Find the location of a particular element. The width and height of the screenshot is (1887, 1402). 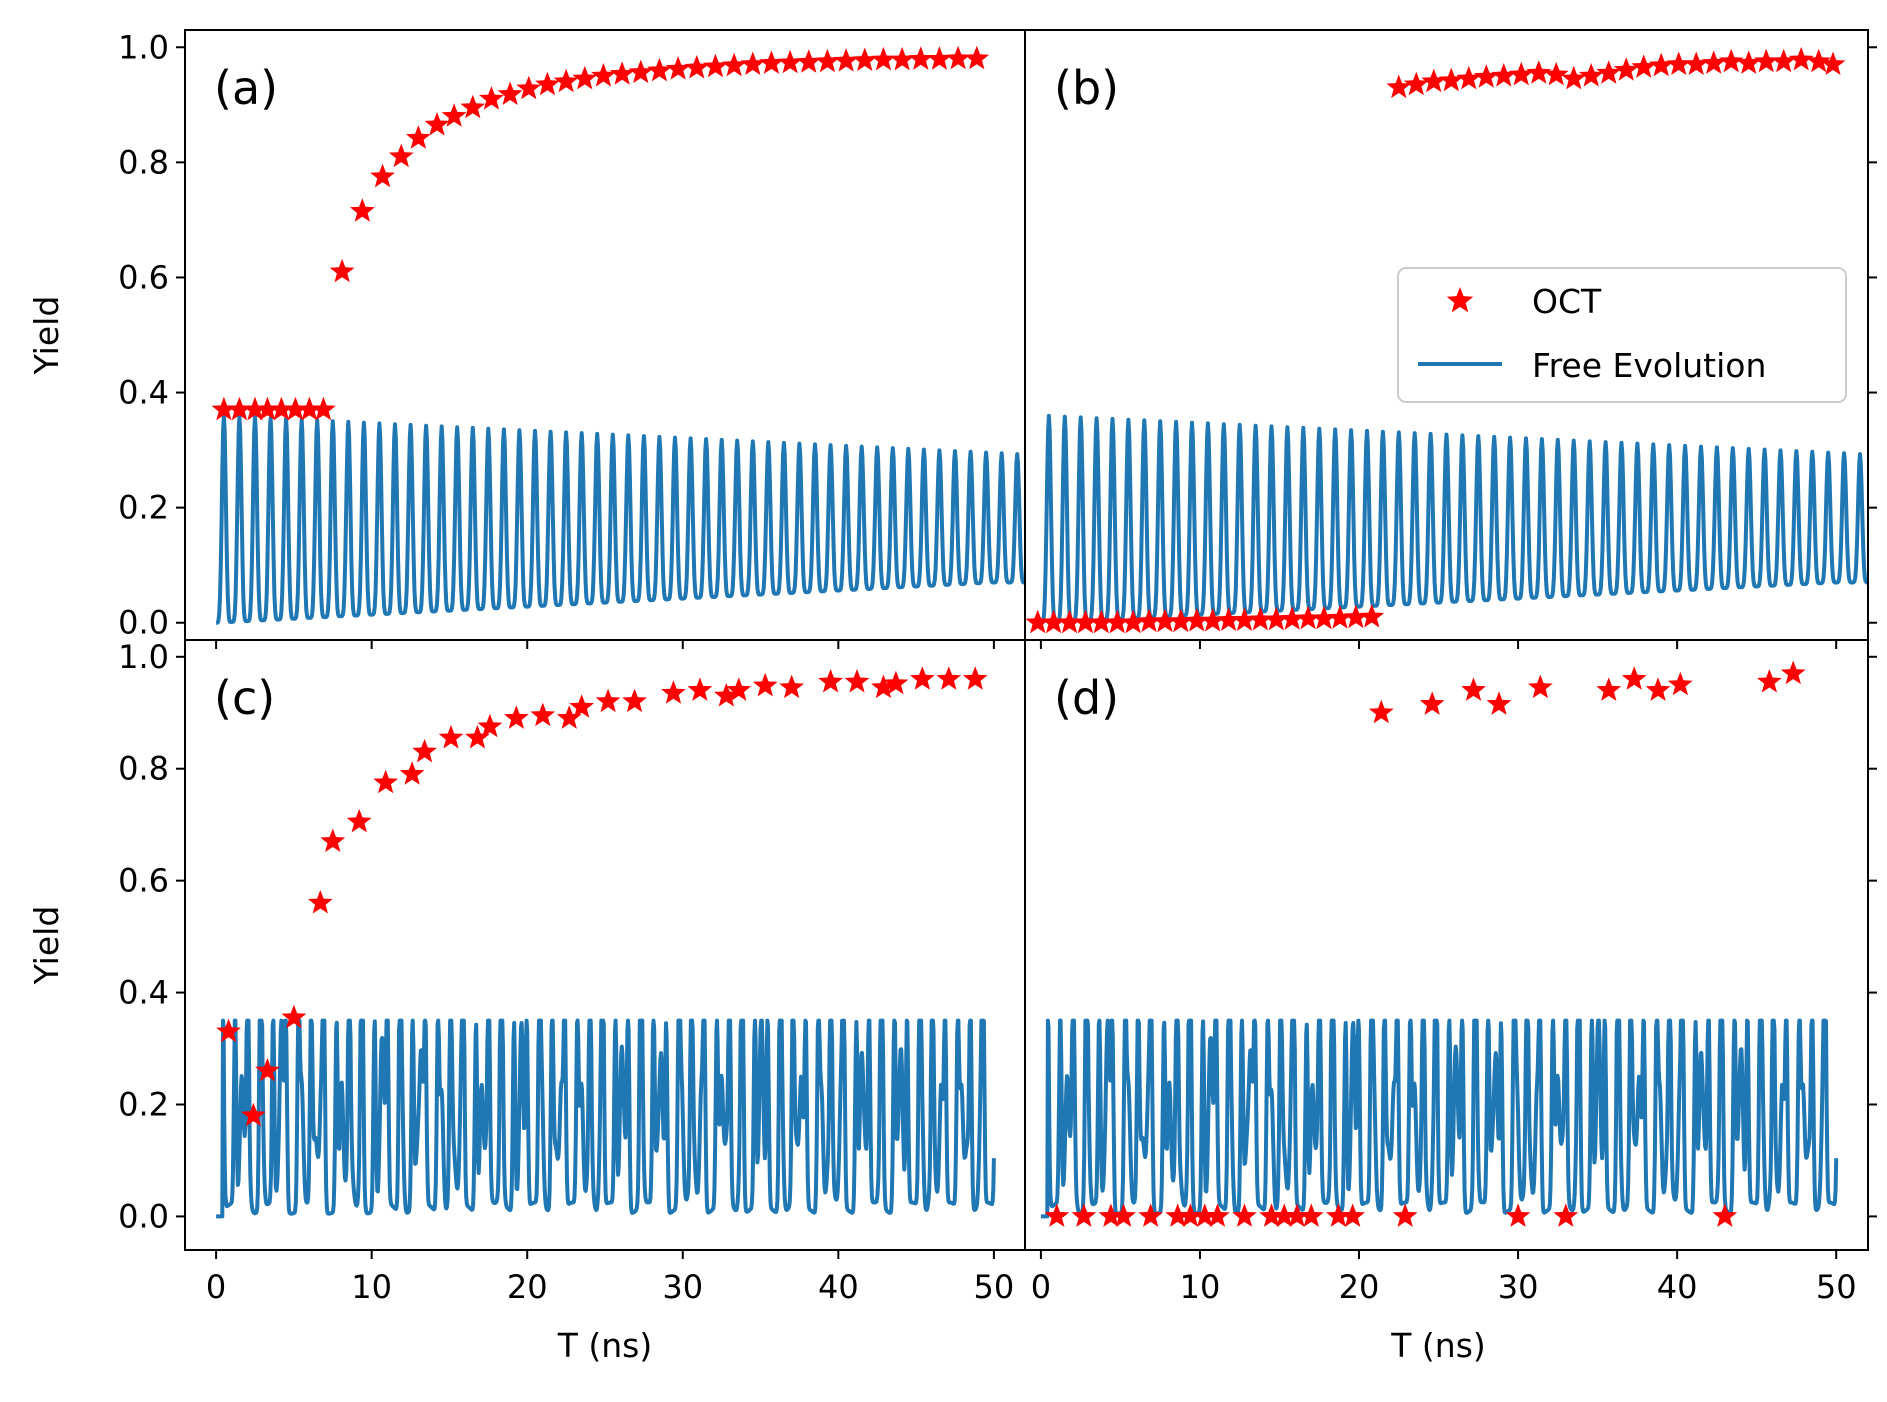

x-tick-label: 50 is located at coordinates (1836, 1287).